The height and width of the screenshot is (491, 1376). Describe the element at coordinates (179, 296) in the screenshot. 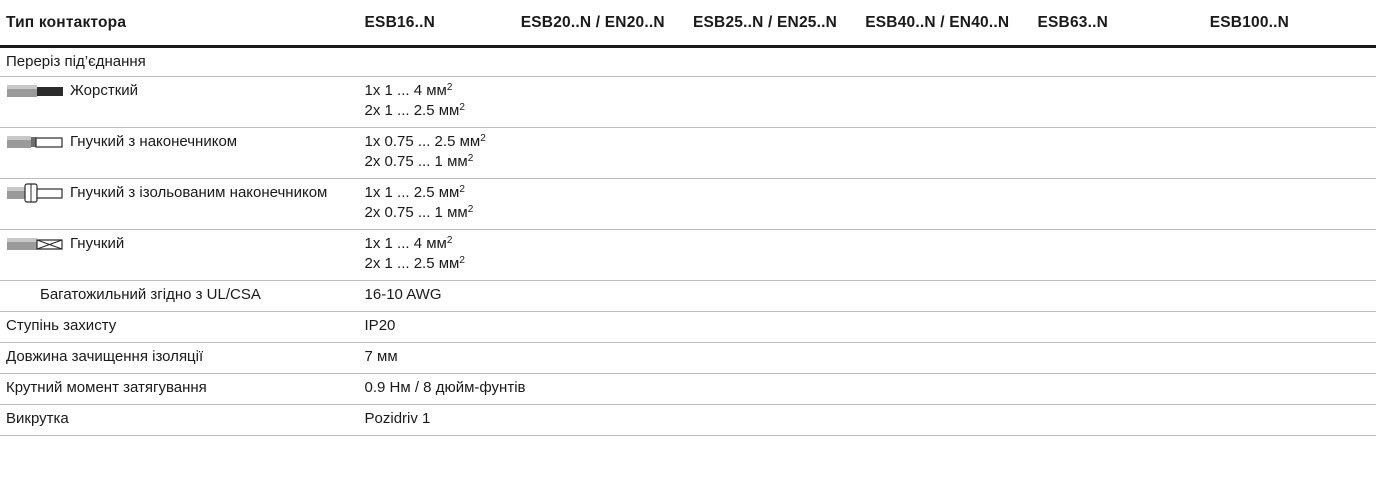

I see `row-label: Багатожильний згідно з UL/CSA` at that location.